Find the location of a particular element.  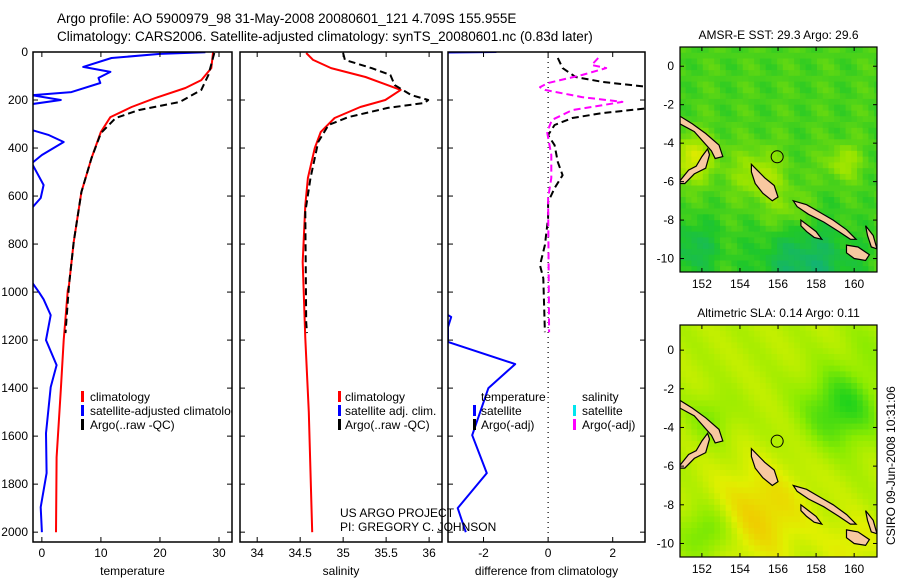

lon-tick-label: 160 is located at coordinates (854, 284).